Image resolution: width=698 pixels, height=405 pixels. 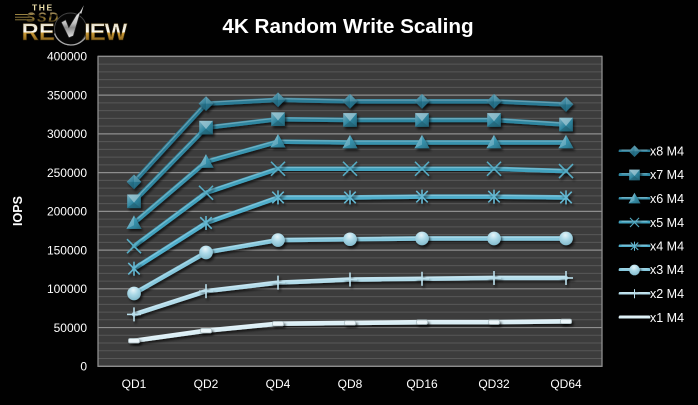 What do you see at coordinates (106, 32) in the screenshot?
I see `svg-text: IEW` at bounding box center [106, 32].